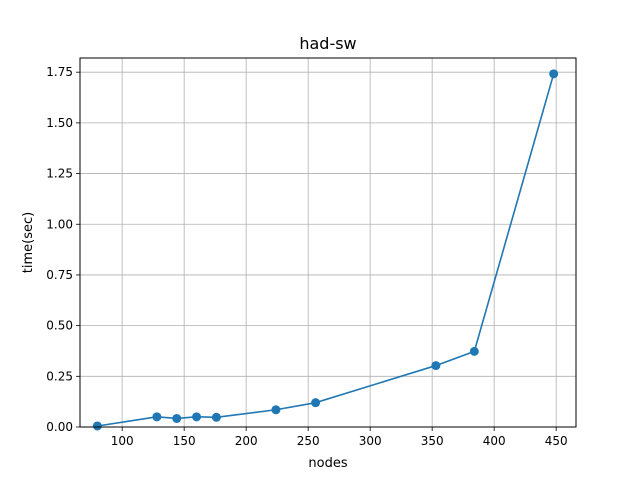 The width and height of the screenshot is (640, 480). Describe the element at coordinates (59, 275) in the screenshot. I see `y-tick-label: 0.75` at that location.